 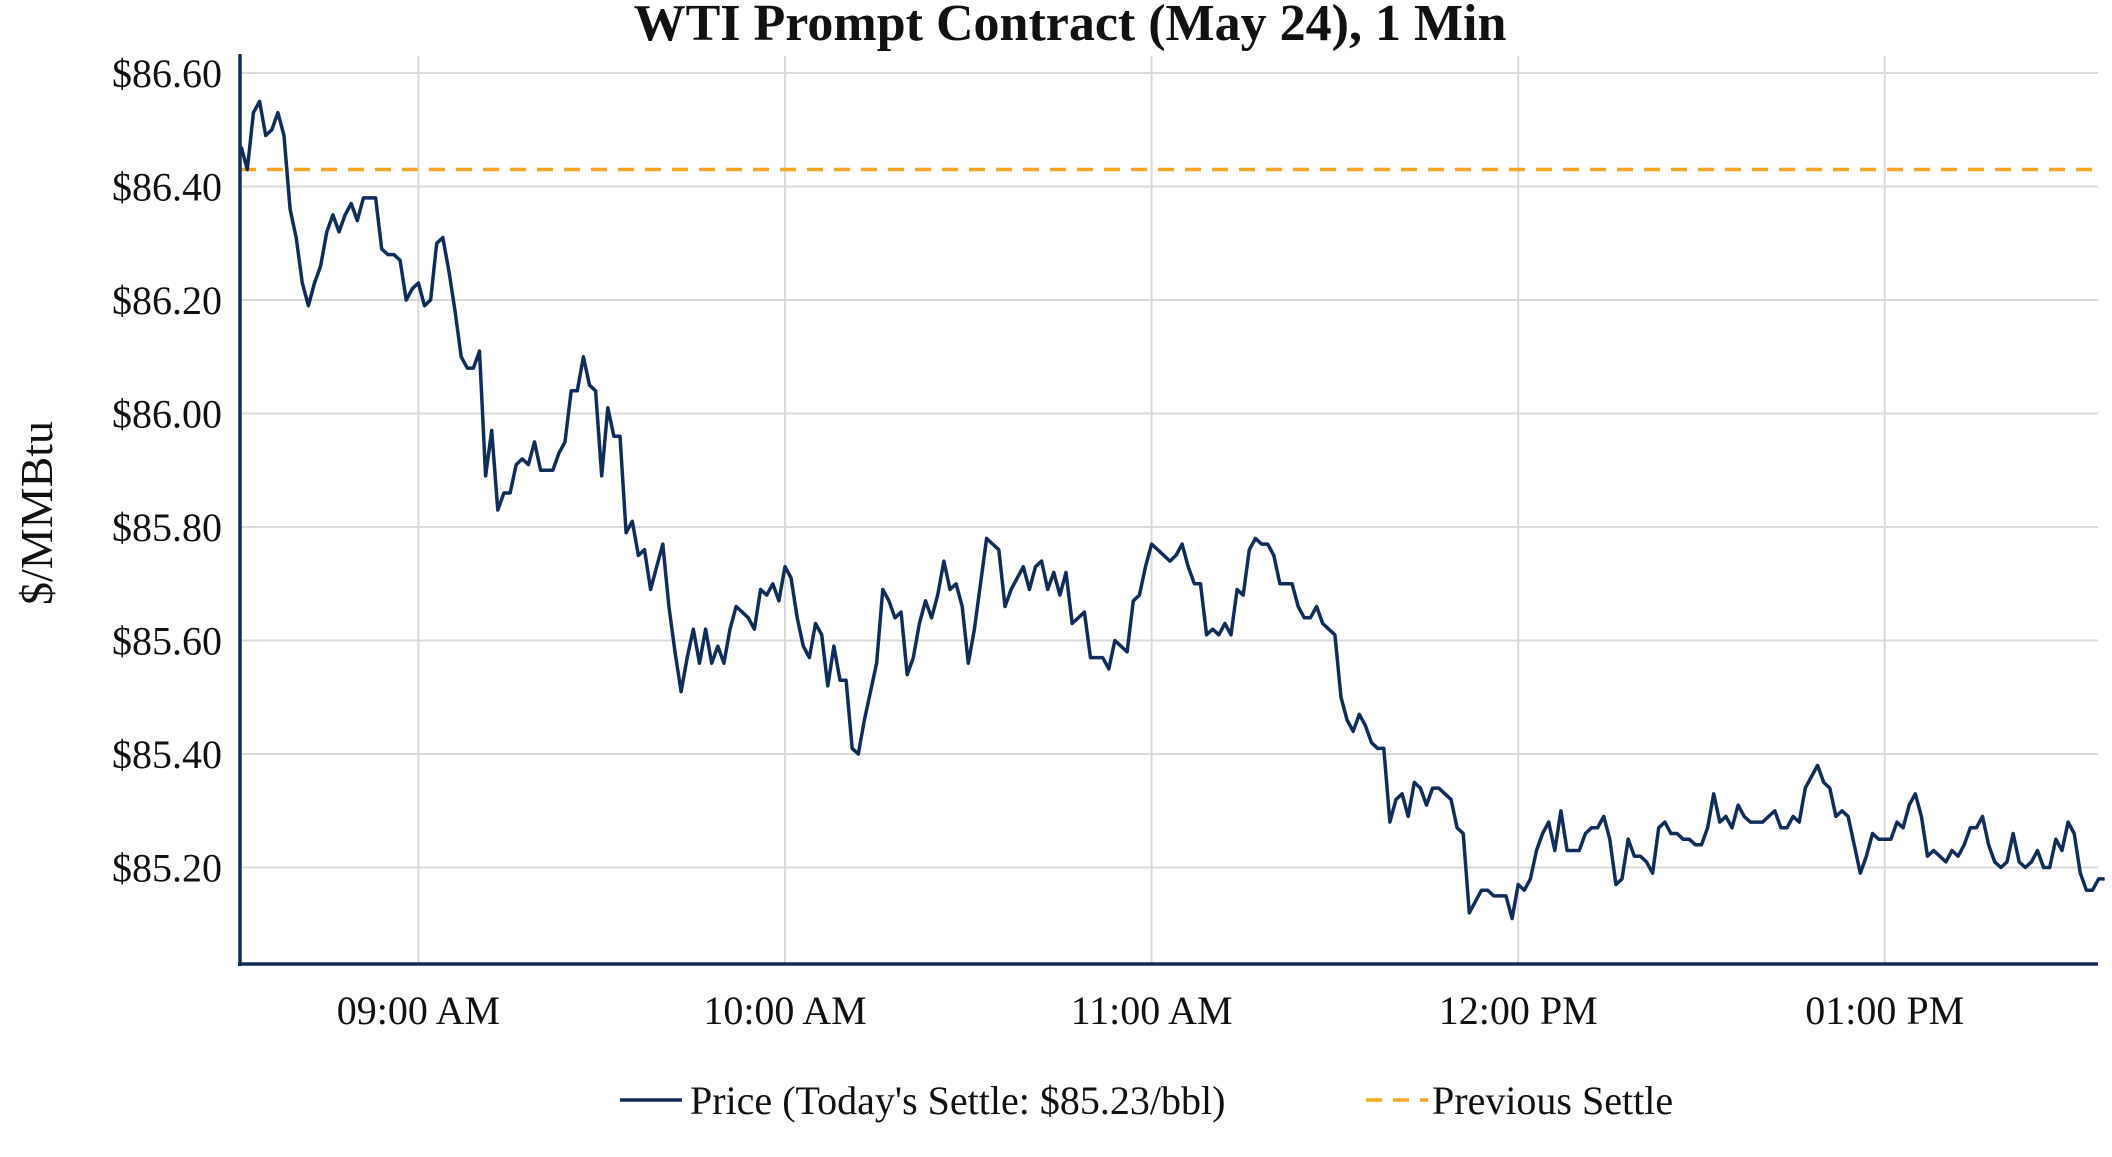 I want to click on y-axis-label: $/MMBtu, so click(x=36, y=513).